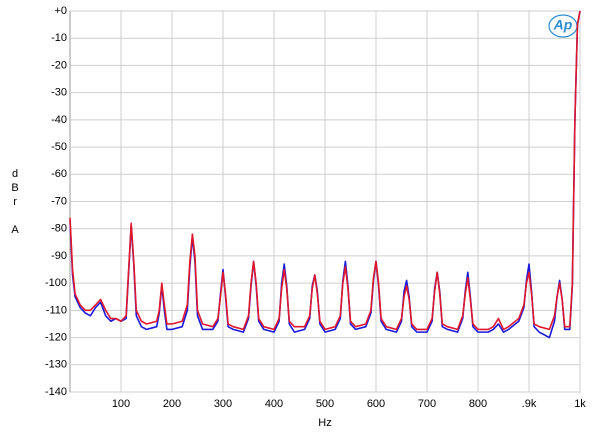 The height and width of the screenshot is (440, 600). I want to click on y-tick-label: +0, so click(60, 11).